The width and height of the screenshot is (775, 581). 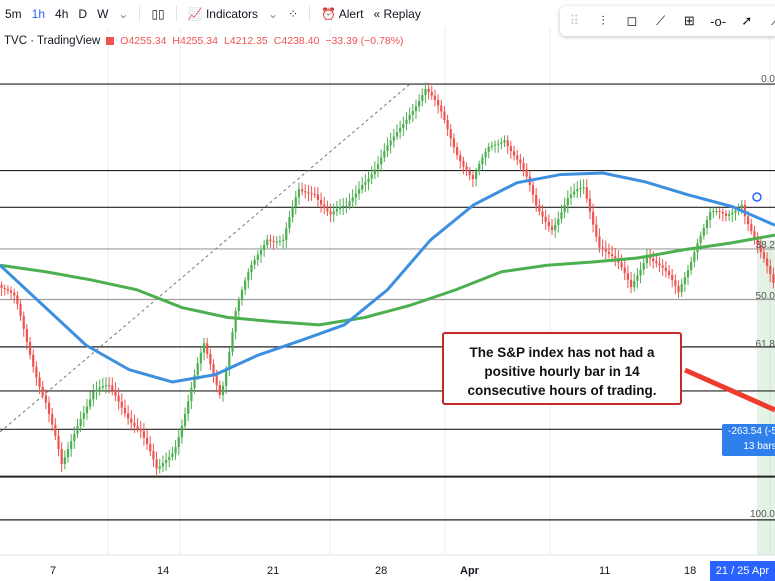 What do you see at coordinates (574, 20) in the screenshot?
I see `drag-handle-icon: ⠿` at bounding box center [574, 20].